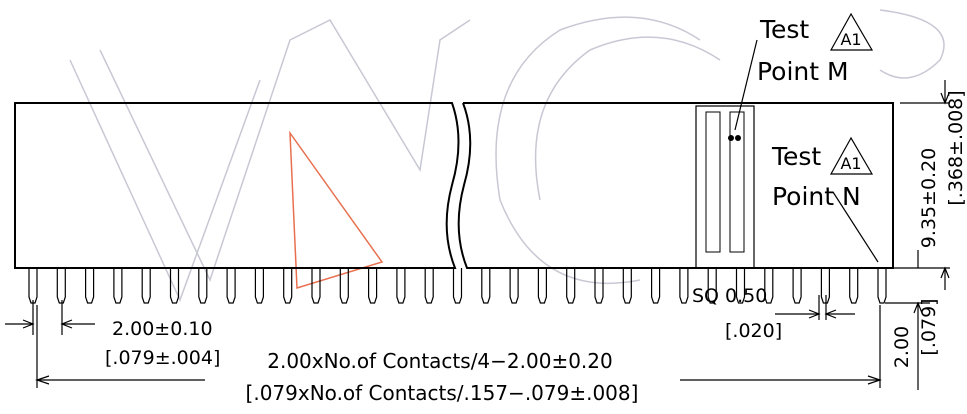 The width and height of the screenshot is (967, 414). Describe the element at coordinates (753, 331) in the screenshot. I see `dimension-imperial: [.020]` at that location.